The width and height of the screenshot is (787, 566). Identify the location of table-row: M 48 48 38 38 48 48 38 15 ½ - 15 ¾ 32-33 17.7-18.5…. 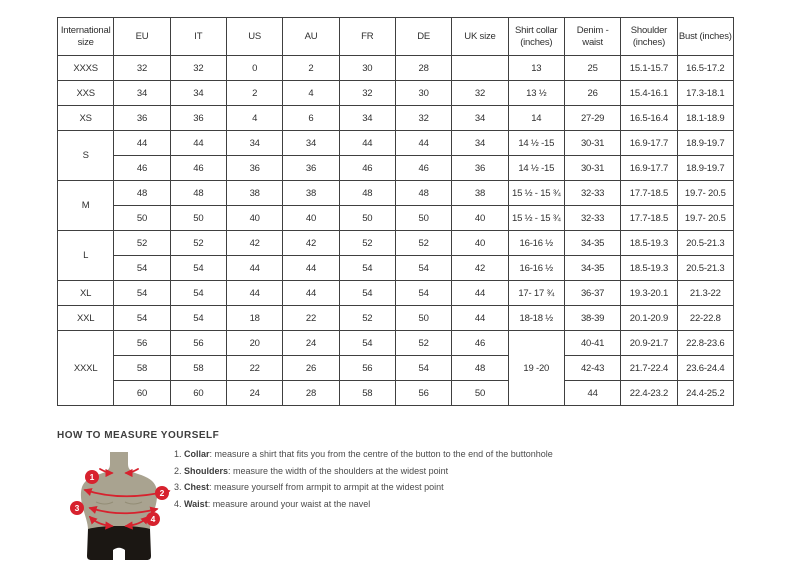
(395, 205).